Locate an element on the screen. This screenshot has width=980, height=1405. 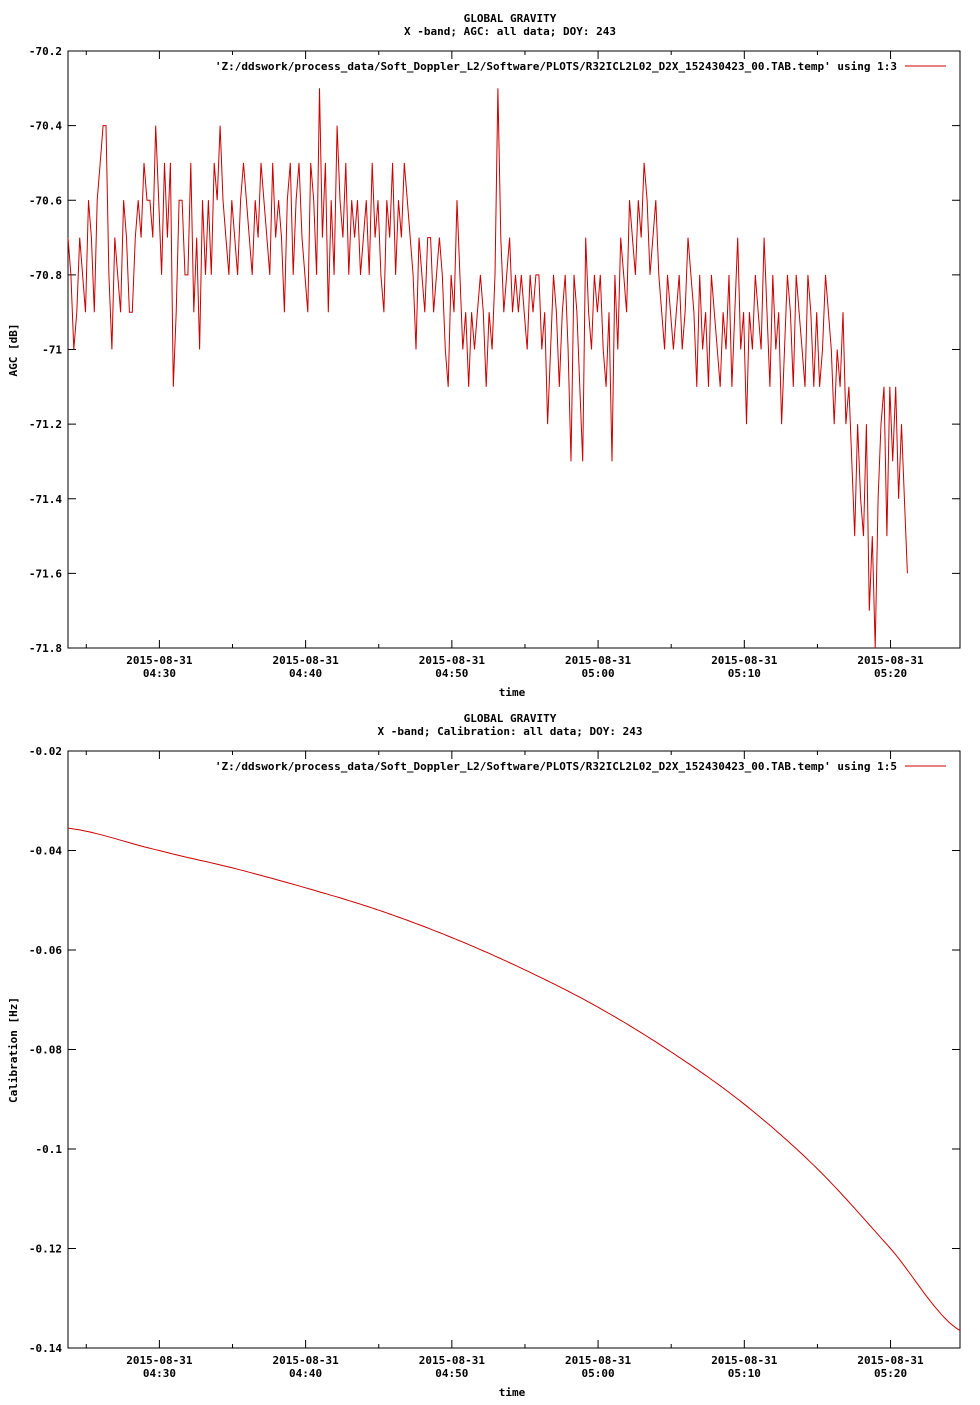
chart-subtitle: X -band; Calibration: all data; DOY: 243 is located at coordinates (510, 731).